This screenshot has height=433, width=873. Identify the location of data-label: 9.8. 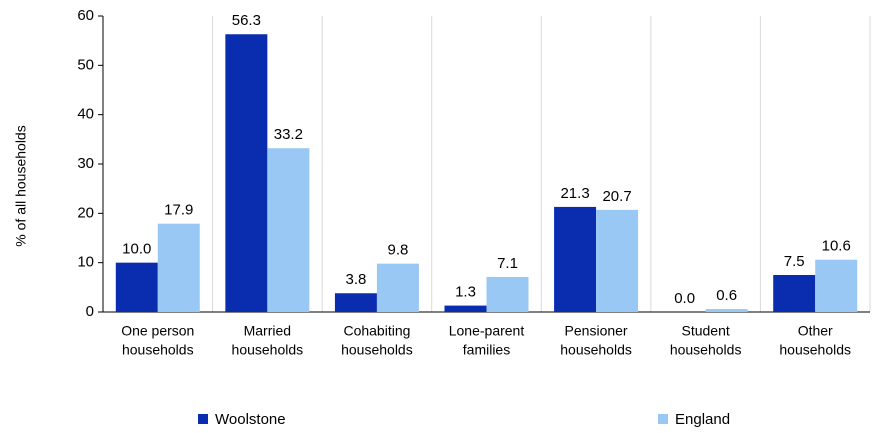
(397, 250).